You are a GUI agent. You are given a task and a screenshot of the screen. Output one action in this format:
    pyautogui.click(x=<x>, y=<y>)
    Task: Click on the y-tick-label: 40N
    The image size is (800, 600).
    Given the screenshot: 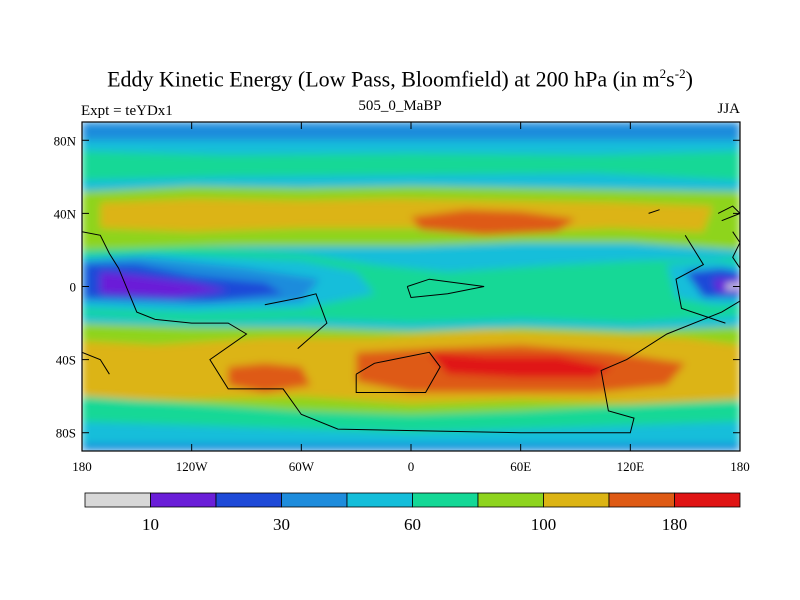 What is the action you would take?
    pyautogui.click(x=65, y=213)
    